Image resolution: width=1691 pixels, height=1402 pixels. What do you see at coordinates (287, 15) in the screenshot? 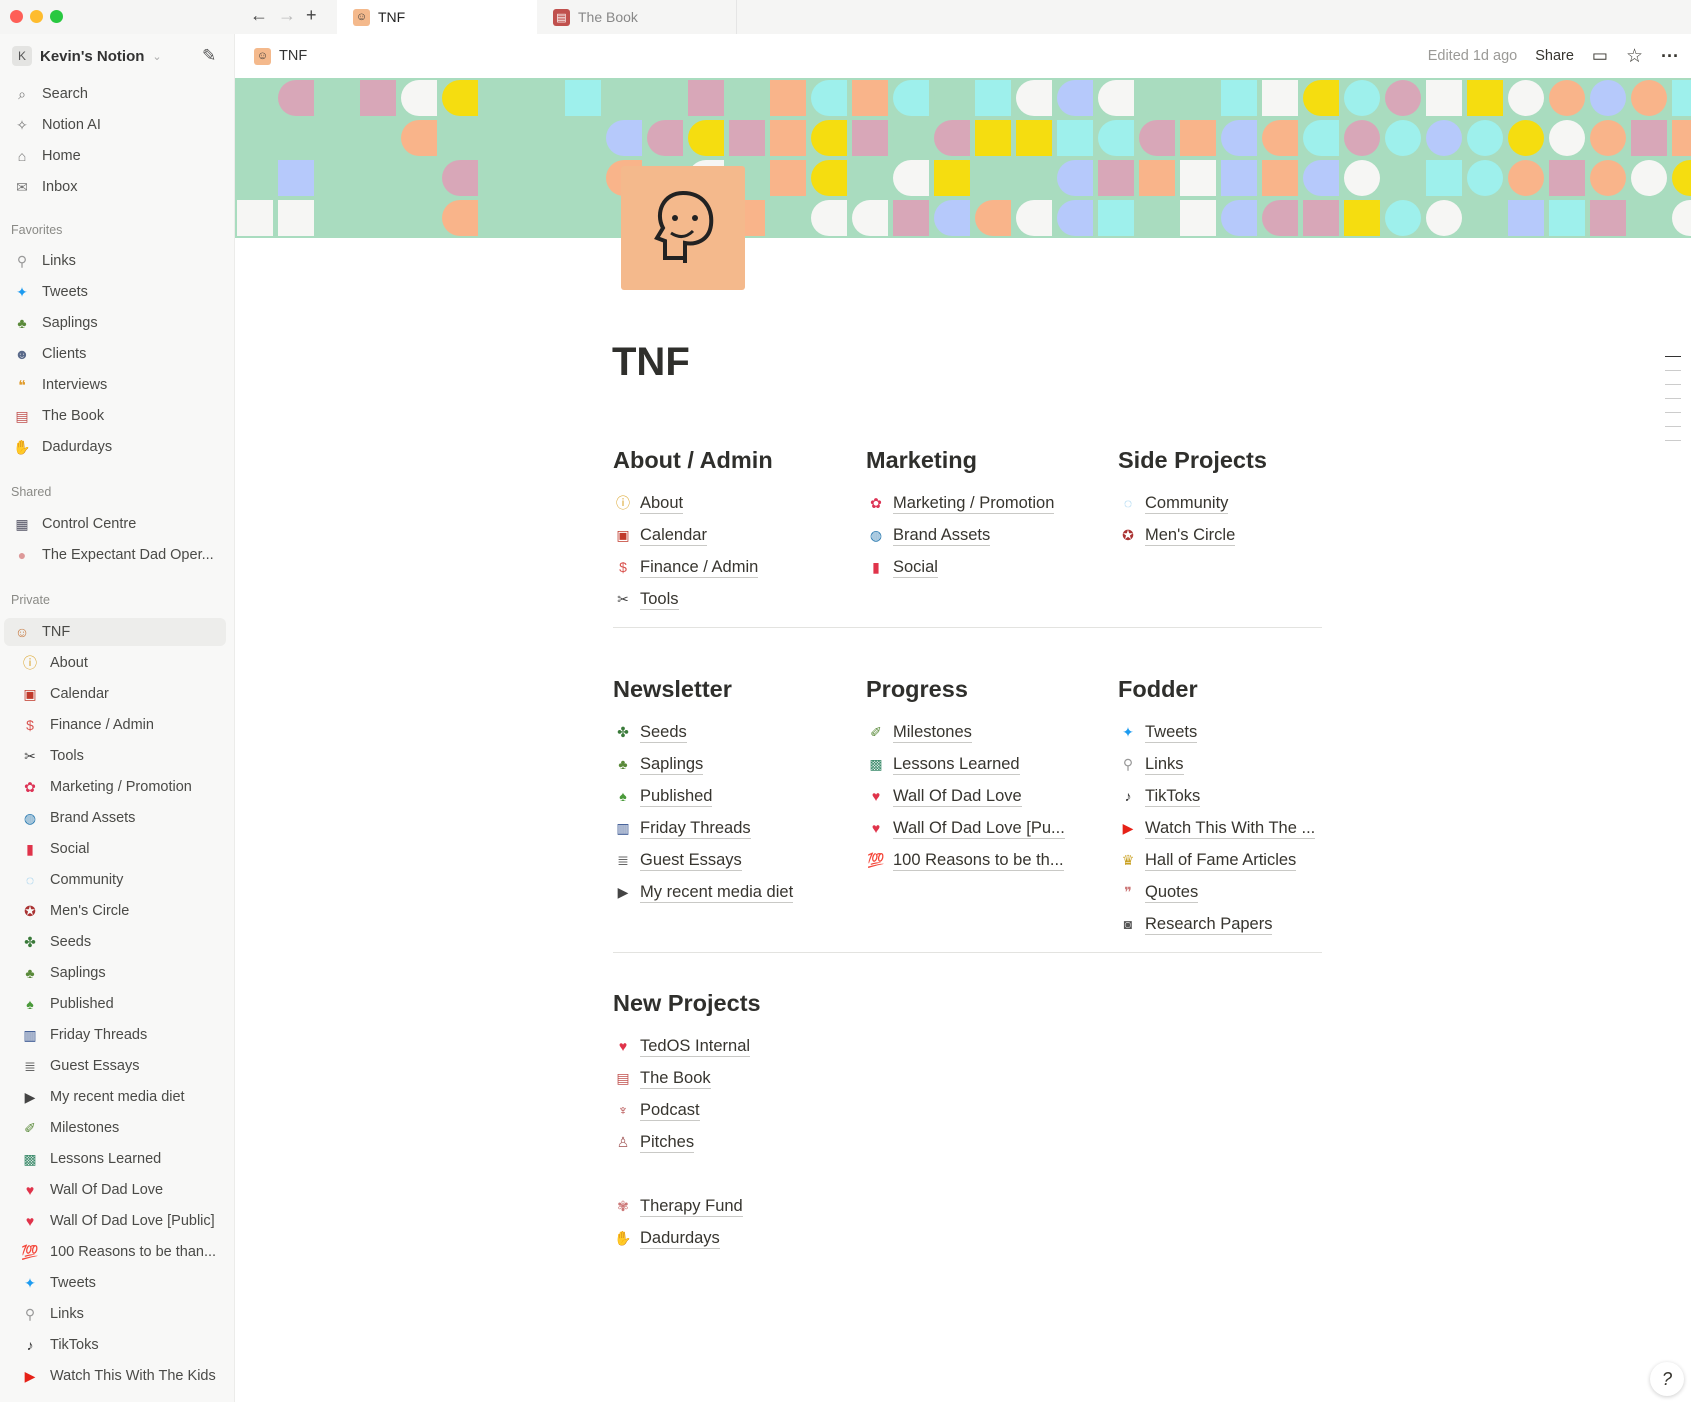
I see `forward-arrow-icon: →` at bounding box center [287, 15].